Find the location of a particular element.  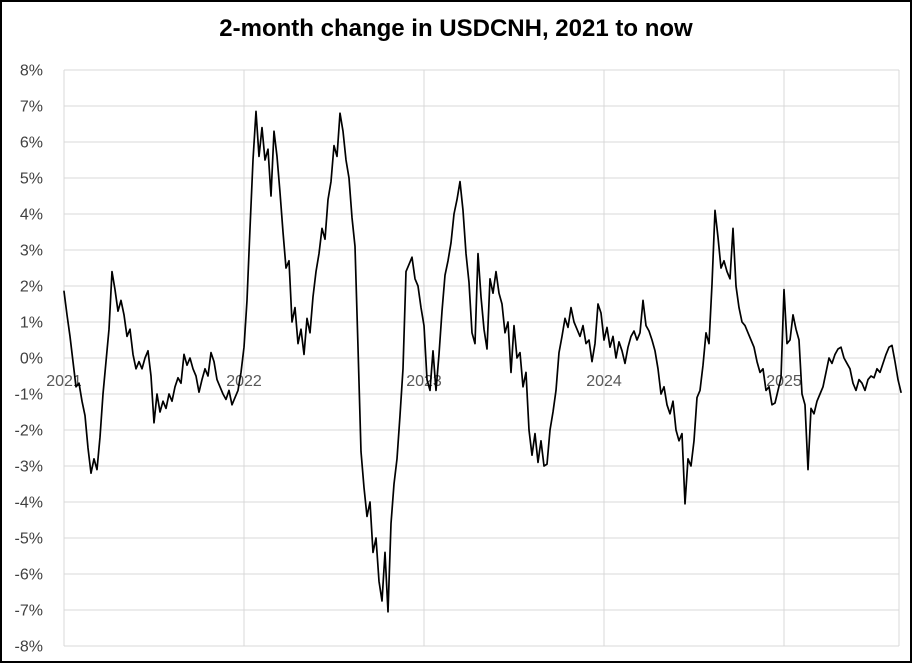

y-axis-tick-label: 1% is located at coordinates (31, 323).